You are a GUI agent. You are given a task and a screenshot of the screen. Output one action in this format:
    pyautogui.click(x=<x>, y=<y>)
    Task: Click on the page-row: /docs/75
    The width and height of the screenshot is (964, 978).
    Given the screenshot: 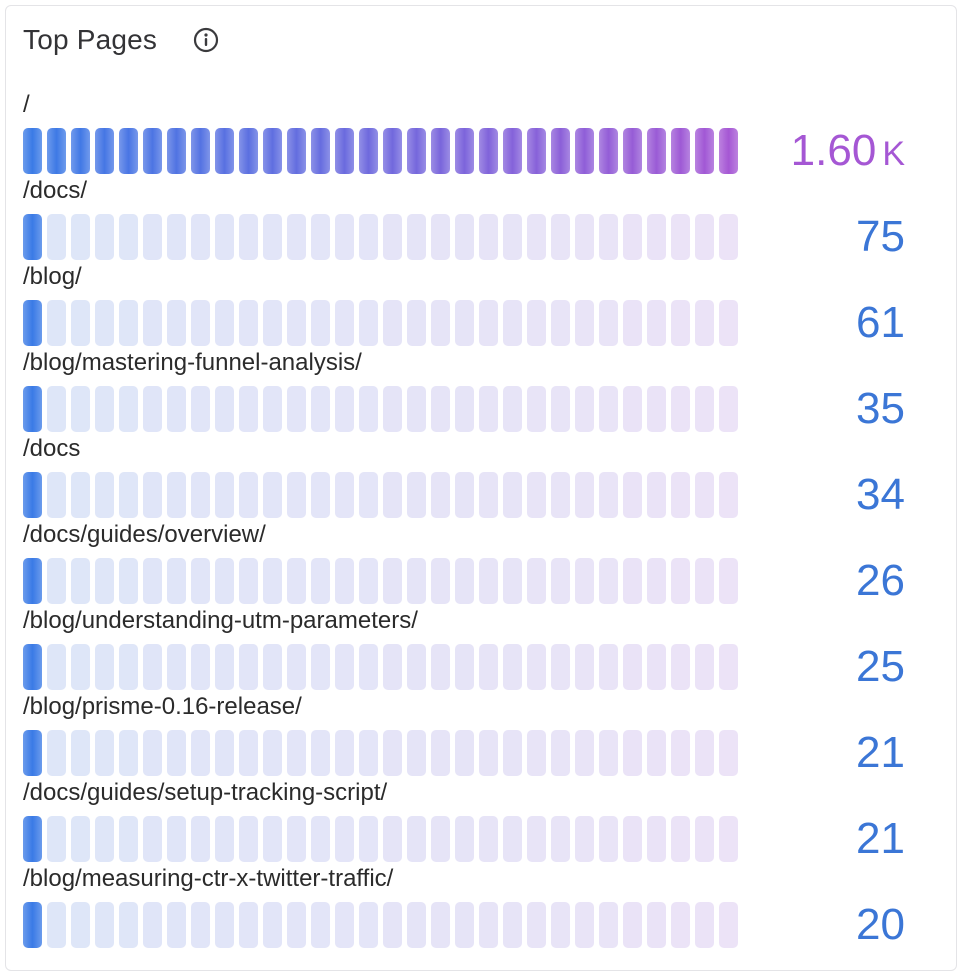 What is the action you would take?
    pyautogui.click(x=473, y=219)
    